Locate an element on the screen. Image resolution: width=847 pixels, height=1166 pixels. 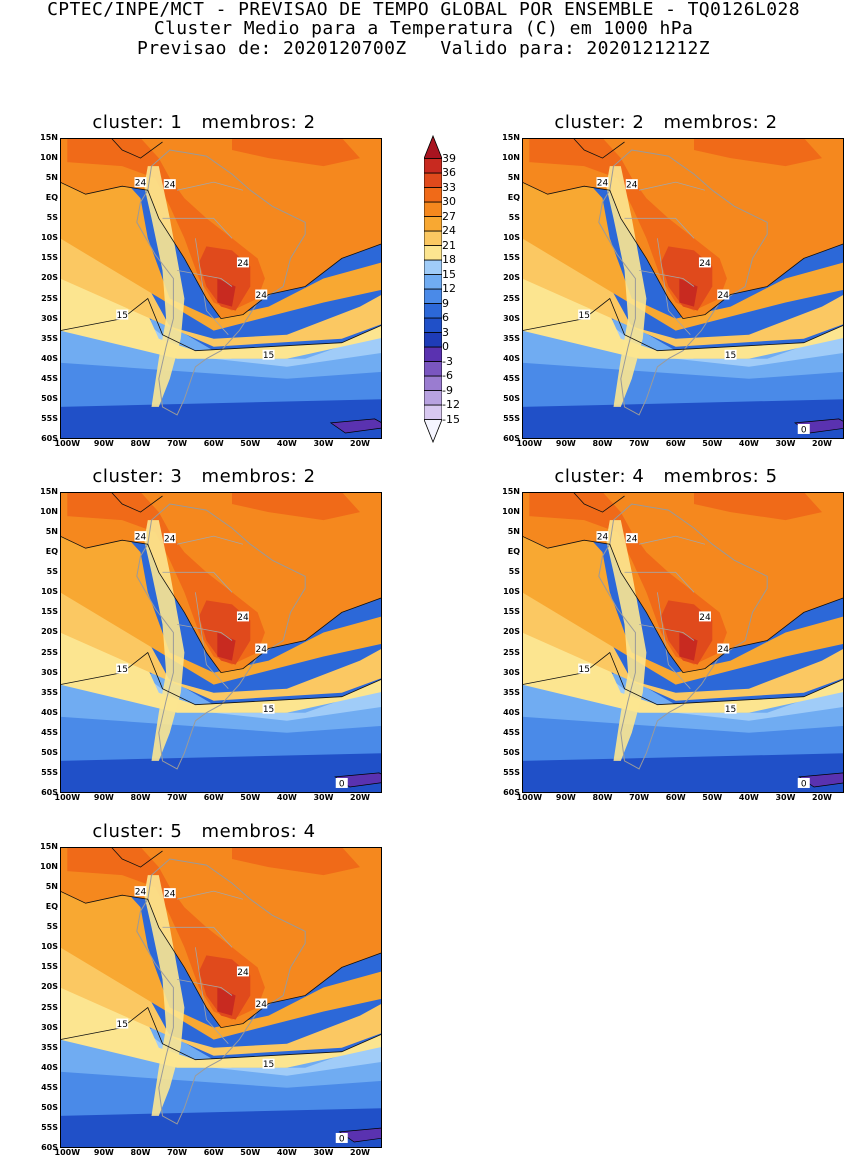
panel-title: cluster: 5 membros: 4 is located at coordinates (204, 831).